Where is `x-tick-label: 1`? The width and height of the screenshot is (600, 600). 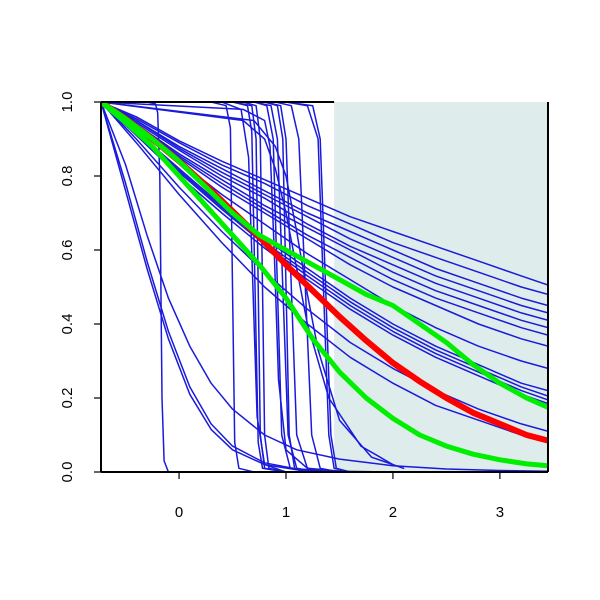 x-tick-label: 1 is located at coordinates (286, 512).